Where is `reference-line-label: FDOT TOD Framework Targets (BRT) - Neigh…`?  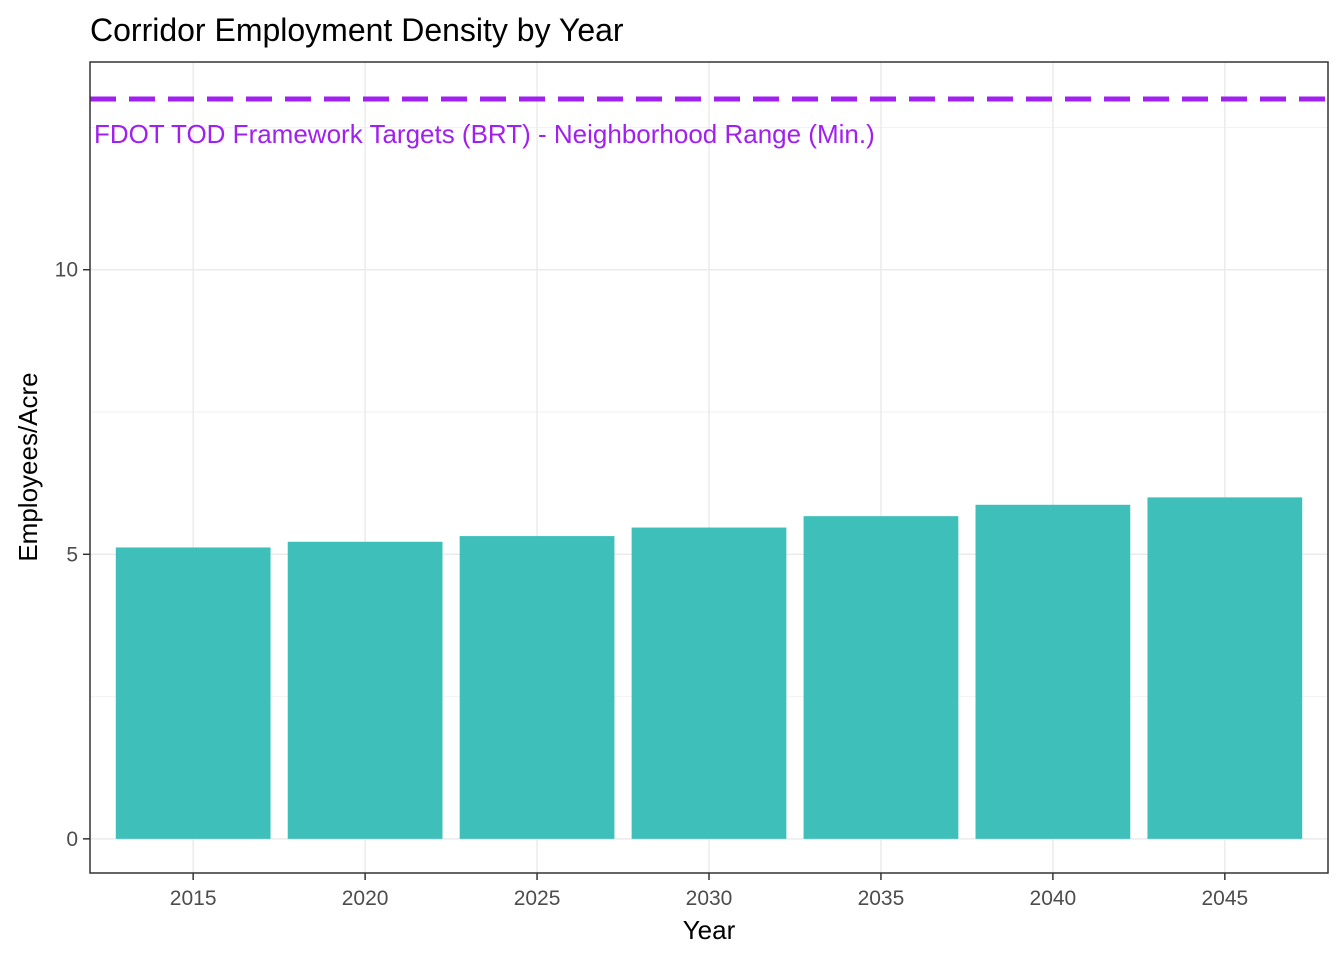
reference-line-label: FDOT TOD Framework Targets (BRT) - Neigh… is located at coordinates (484, 134).